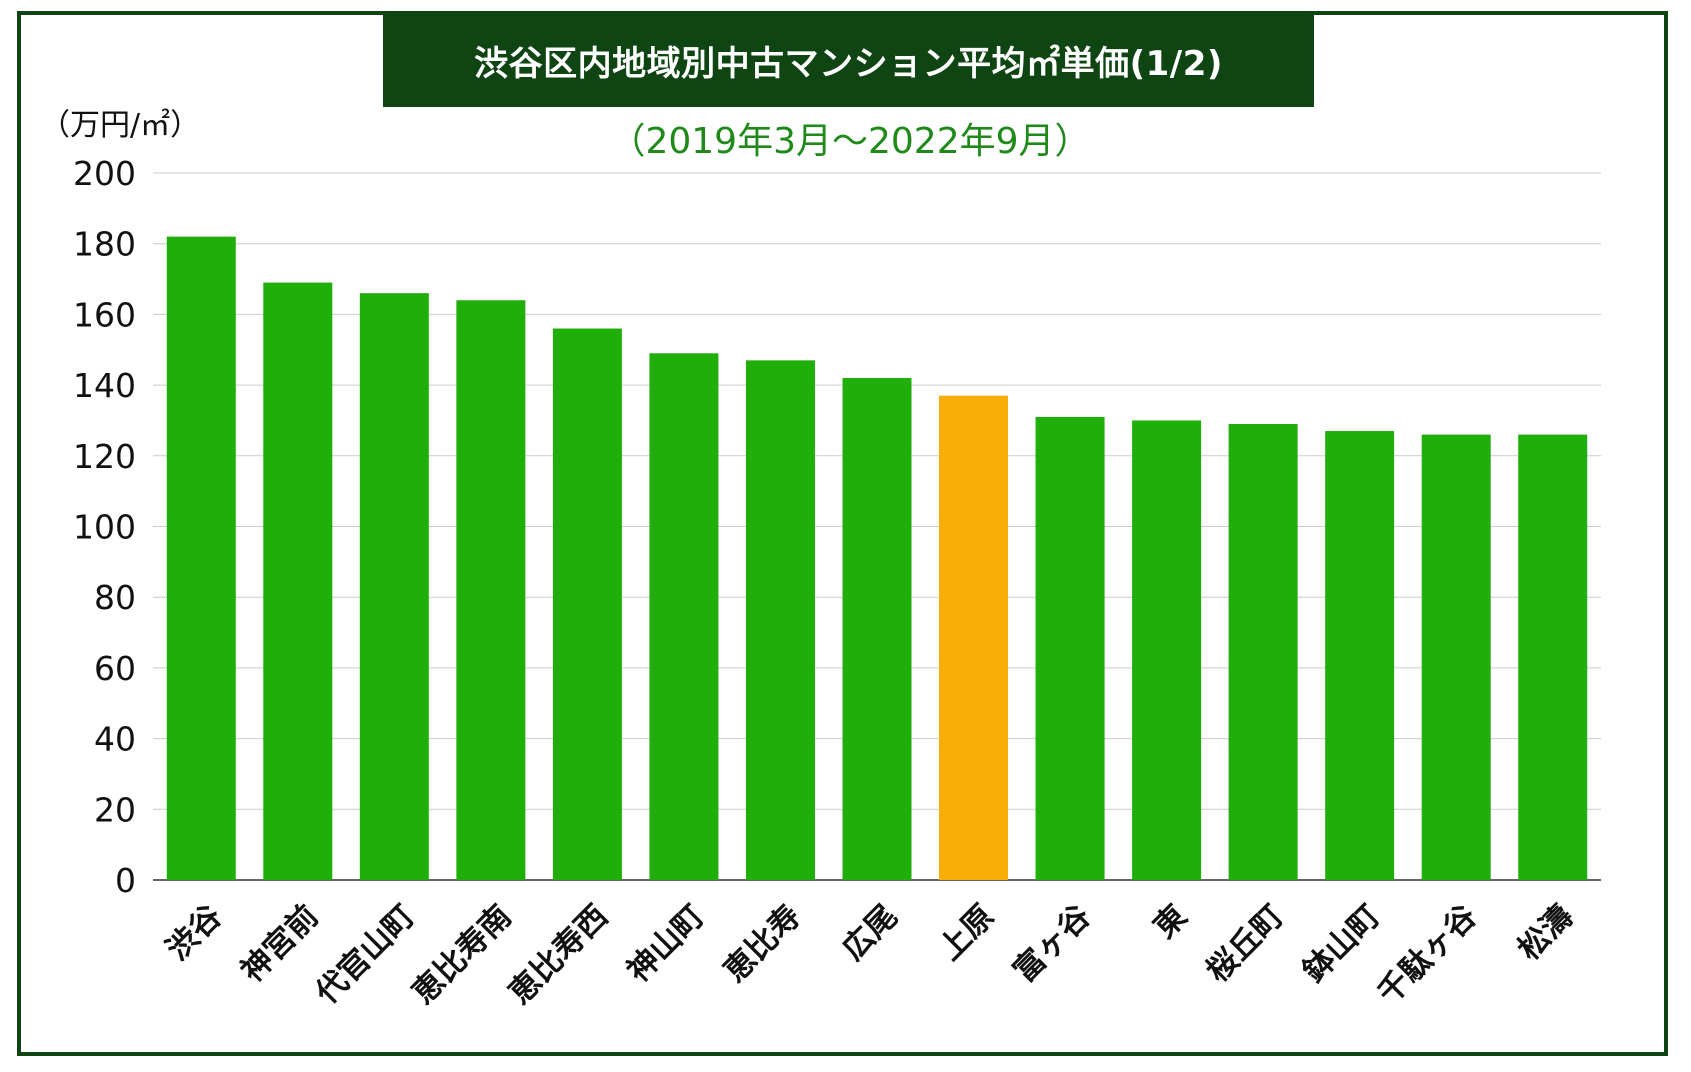 The height and width of the screenshot is (1072, 1691). Describe the element at coordinates (125, 880) in the screenshot. I see `y-tick-label: 0` at that location.